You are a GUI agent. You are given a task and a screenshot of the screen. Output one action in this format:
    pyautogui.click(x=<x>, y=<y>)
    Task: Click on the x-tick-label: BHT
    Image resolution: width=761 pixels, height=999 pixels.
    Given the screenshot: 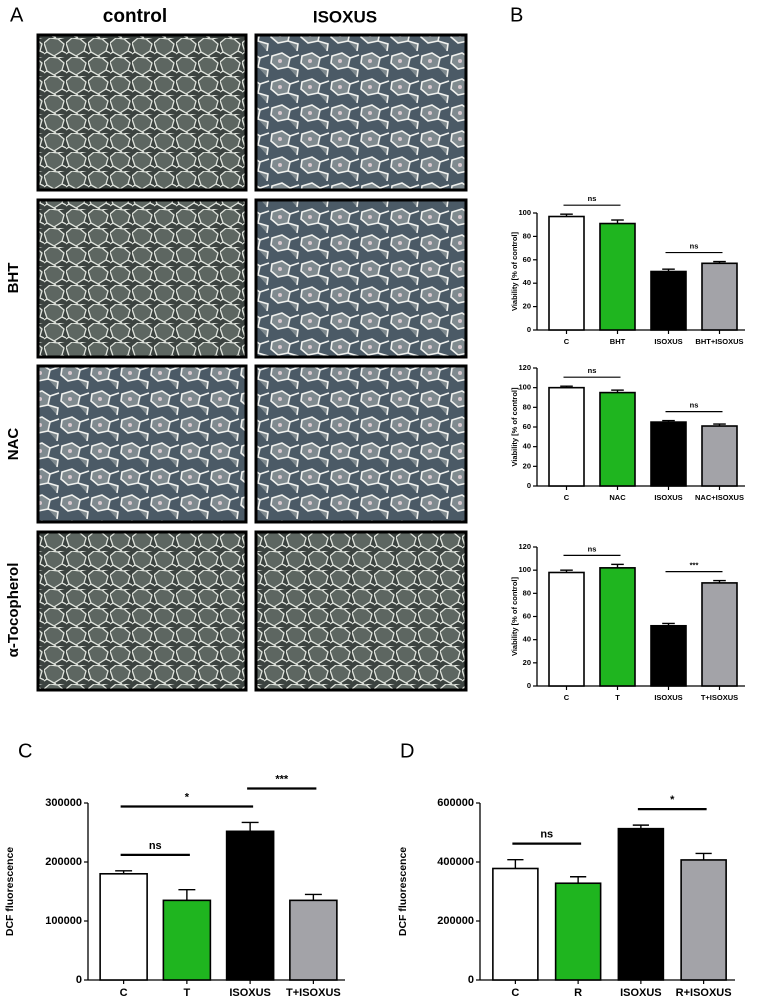 What is the action you would take?
    pyautogui.click(x=618, y=341)
    